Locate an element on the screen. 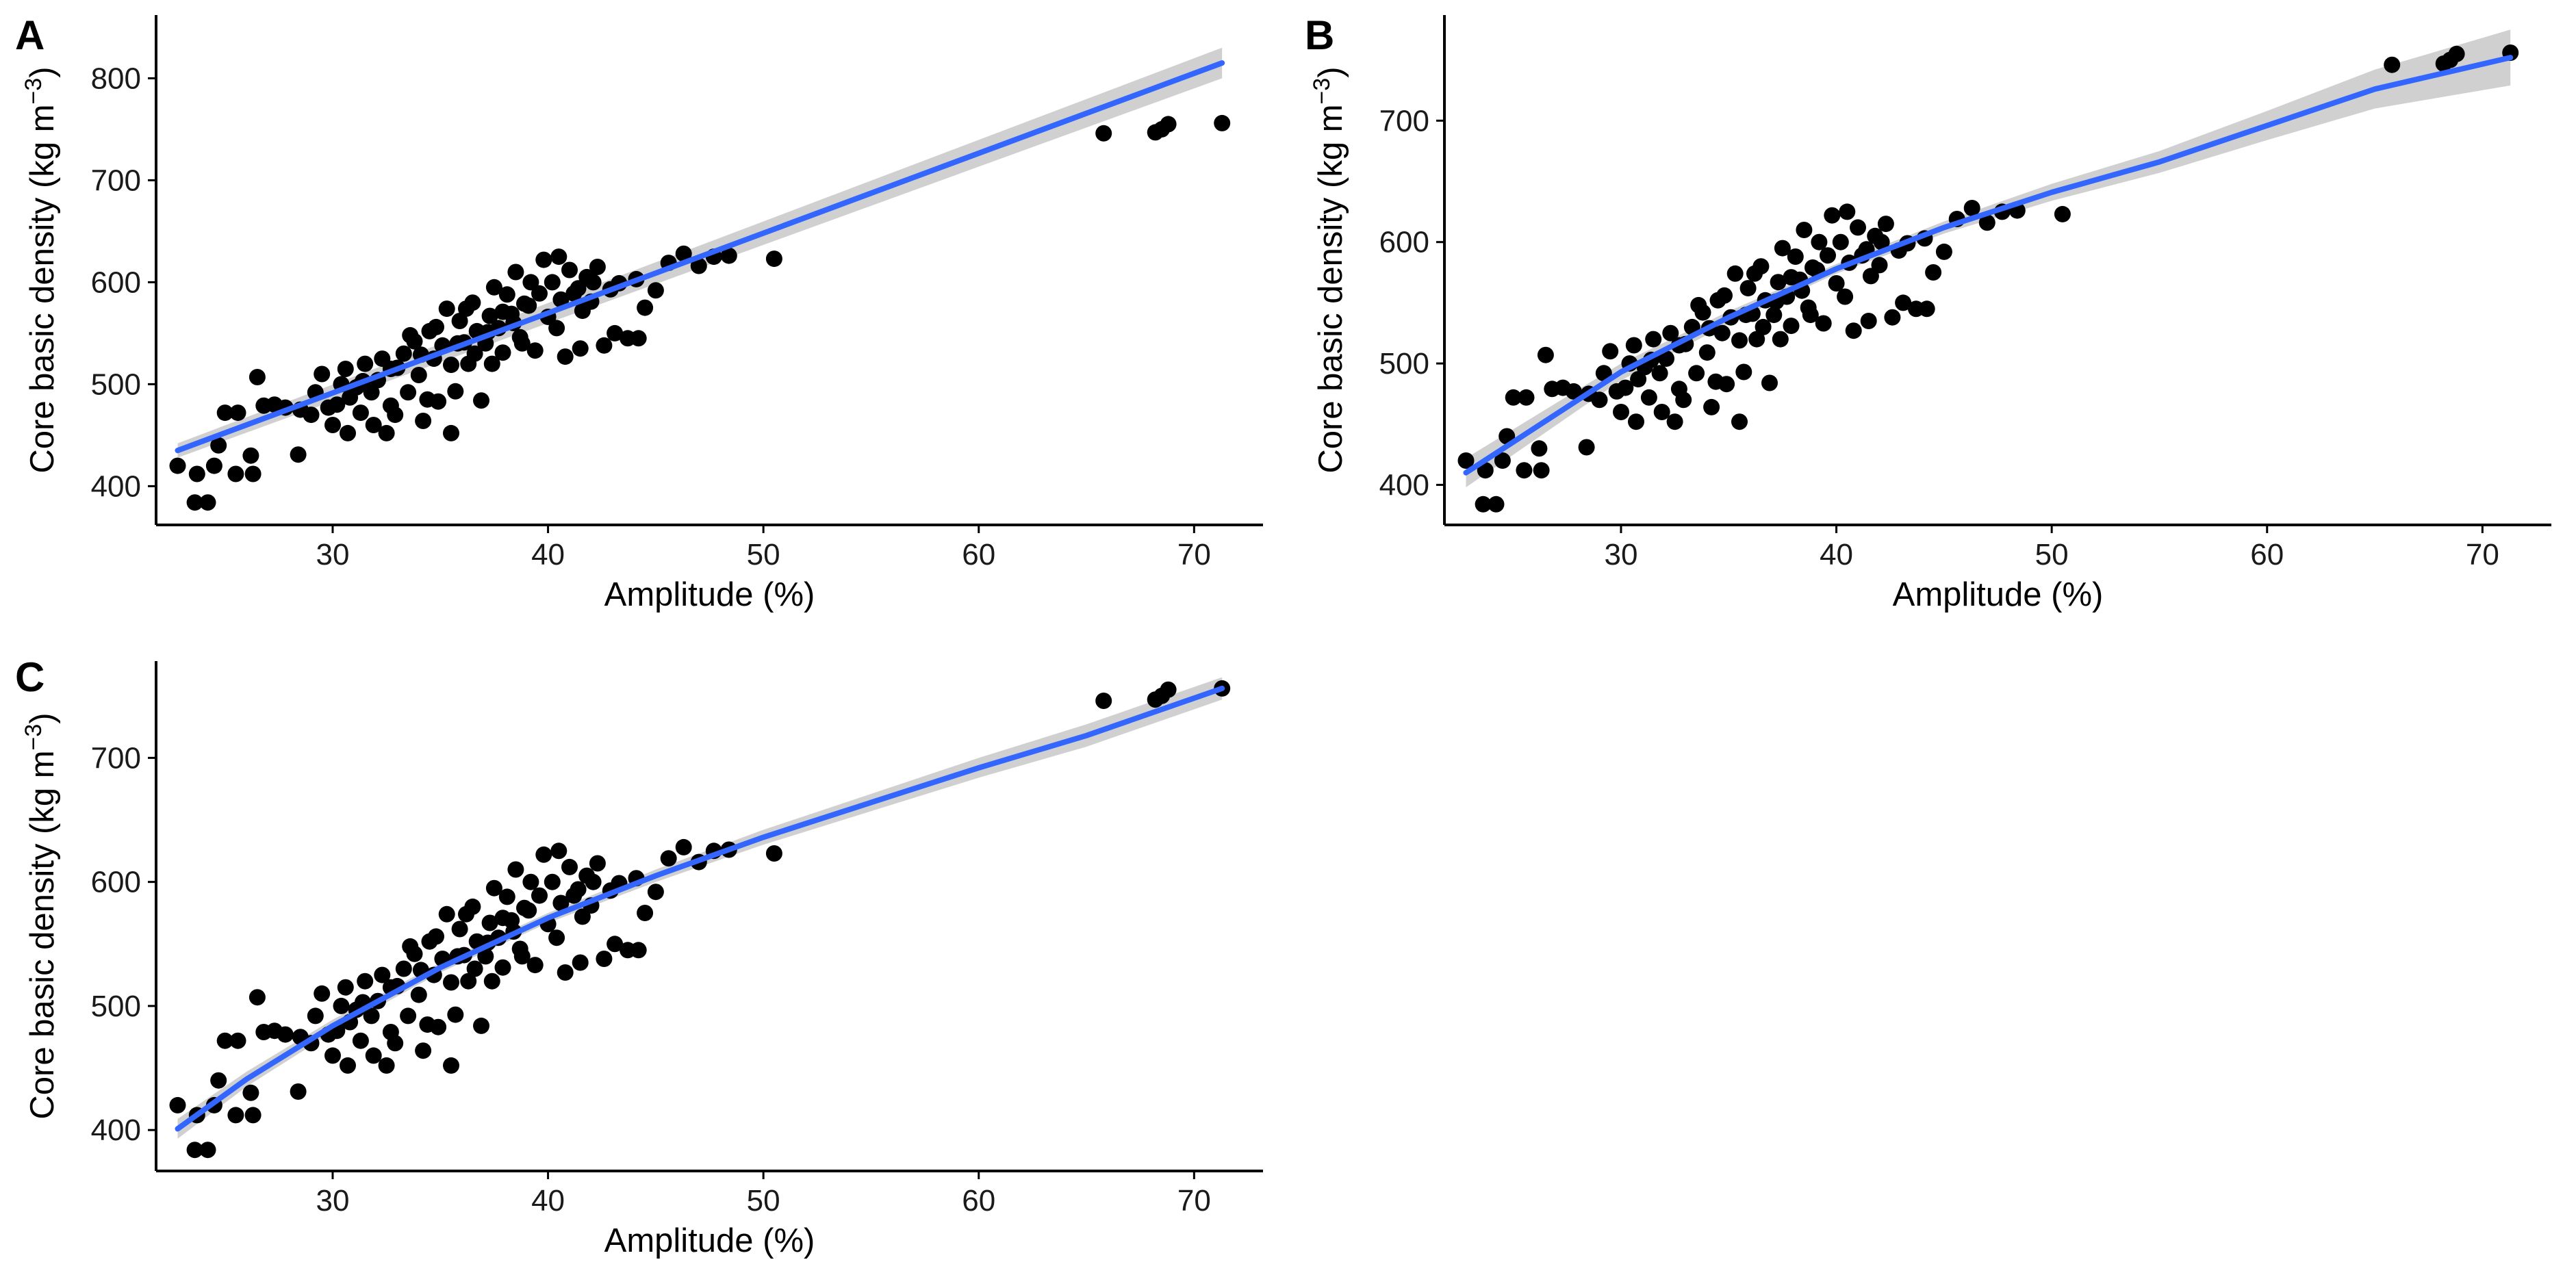 Image resolution: width=2576 pixels, height=1275 pixels. x-tick-label: 40 is located at coordinates (548, 1201).